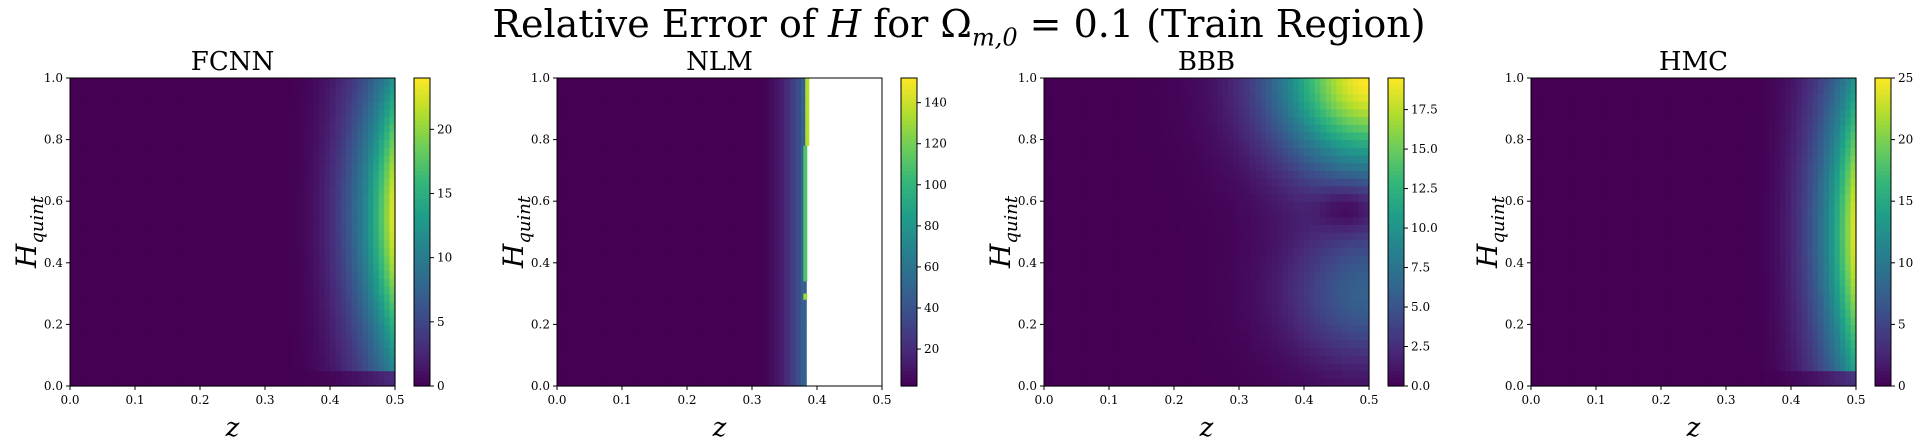 The height and width of the screenshot is (448, 1918). What do you see at coordinates (931, 349) in the screenshot?
I see `colorbar-tick-label: 20` at bounding box center [931, 349].